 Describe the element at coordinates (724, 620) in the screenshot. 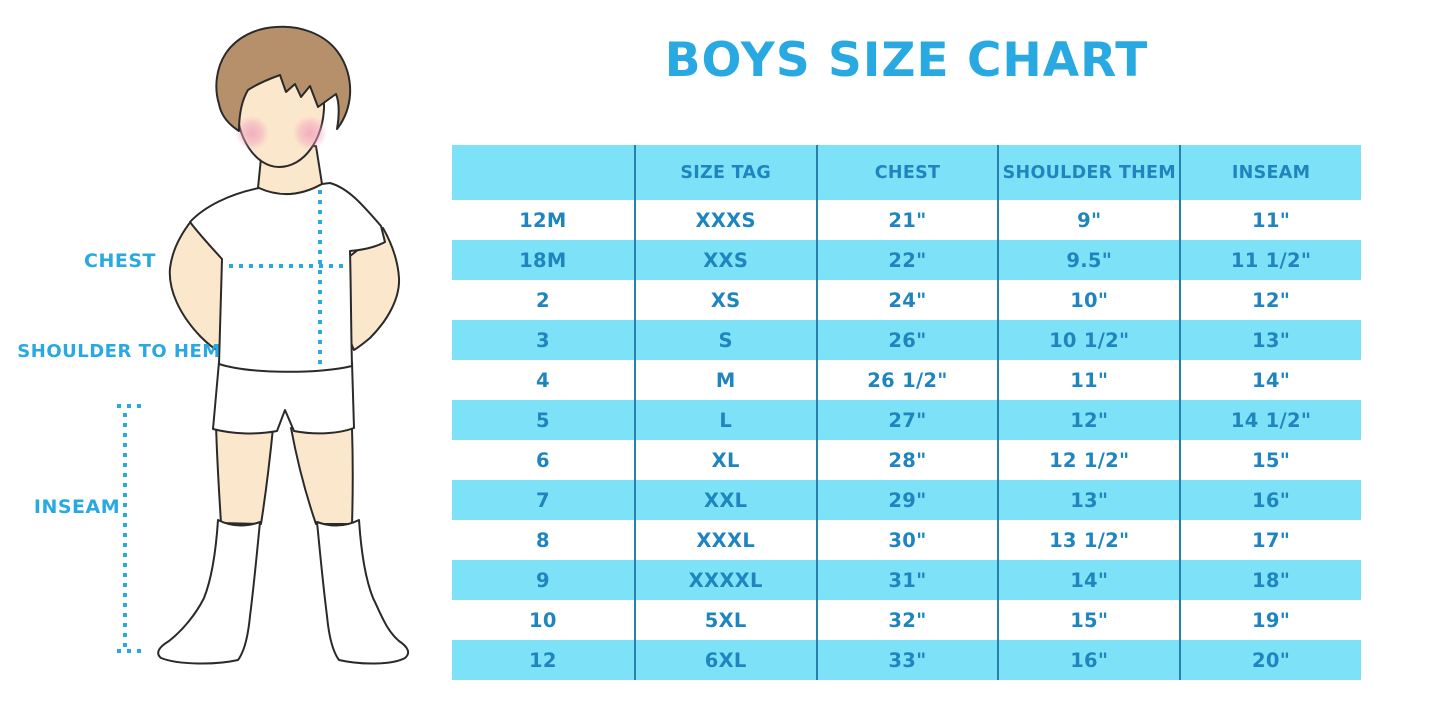

I see `table-cell: 5XL` at that location.